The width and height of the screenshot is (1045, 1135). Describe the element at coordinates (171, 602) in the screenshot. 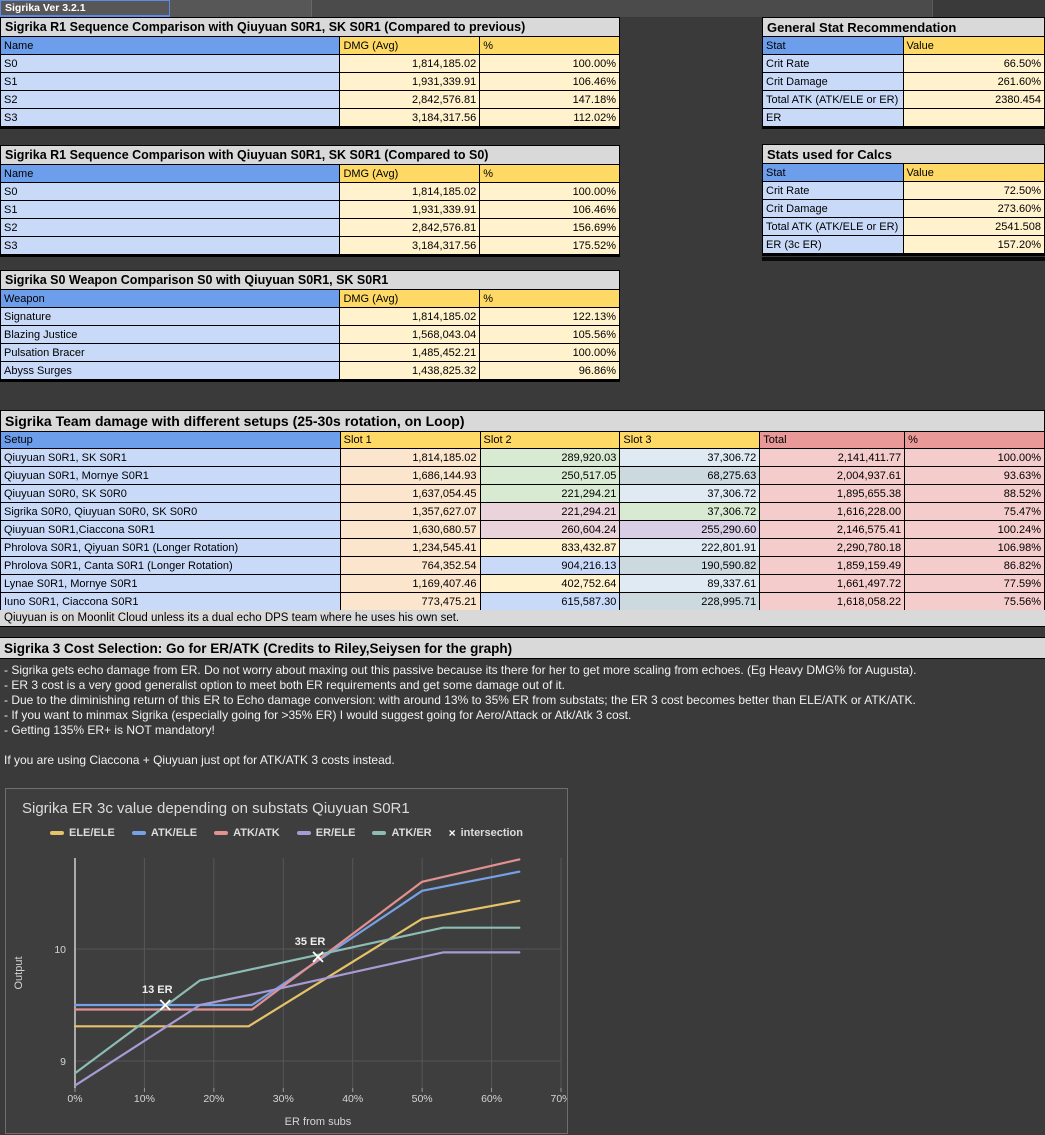

I see `table-cell: Iuno S0R1, Ciaccona S0R1` at that location.